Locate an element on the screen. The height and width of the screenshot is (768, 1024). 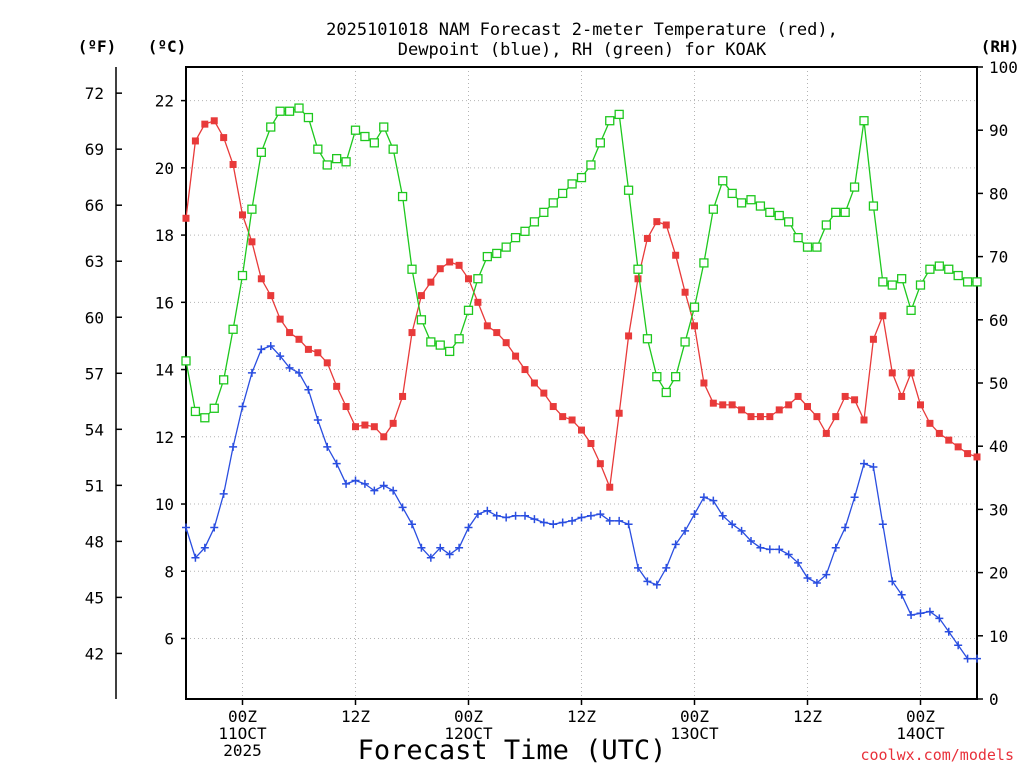
fahrenheit-tick-label: 72 is located at coordinates (94, 93).